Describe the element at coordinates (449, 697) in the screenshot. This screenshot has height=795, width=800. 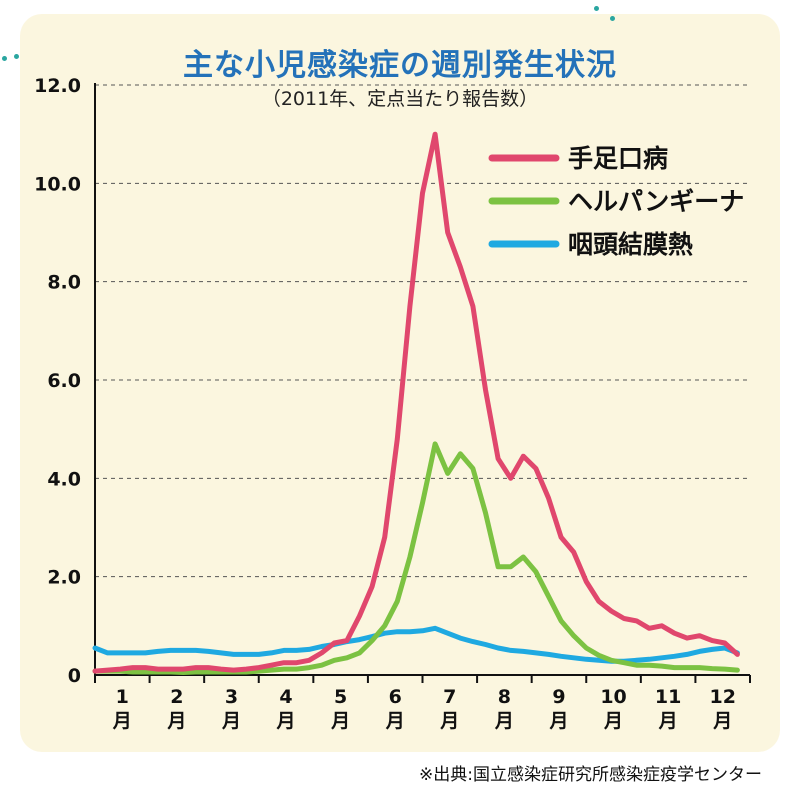
I see `month-label-number: 7` at that location.